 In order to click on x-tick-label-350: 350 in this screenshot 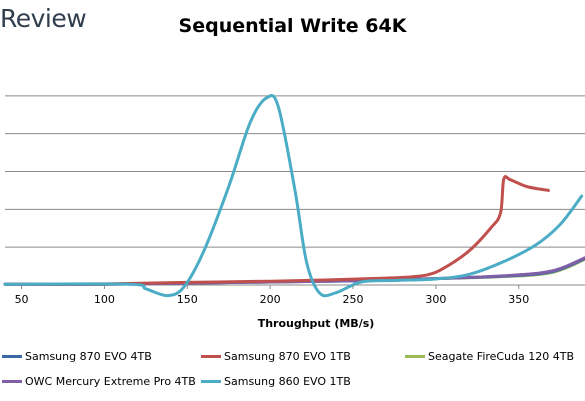, I will do `click(518, 299)`.